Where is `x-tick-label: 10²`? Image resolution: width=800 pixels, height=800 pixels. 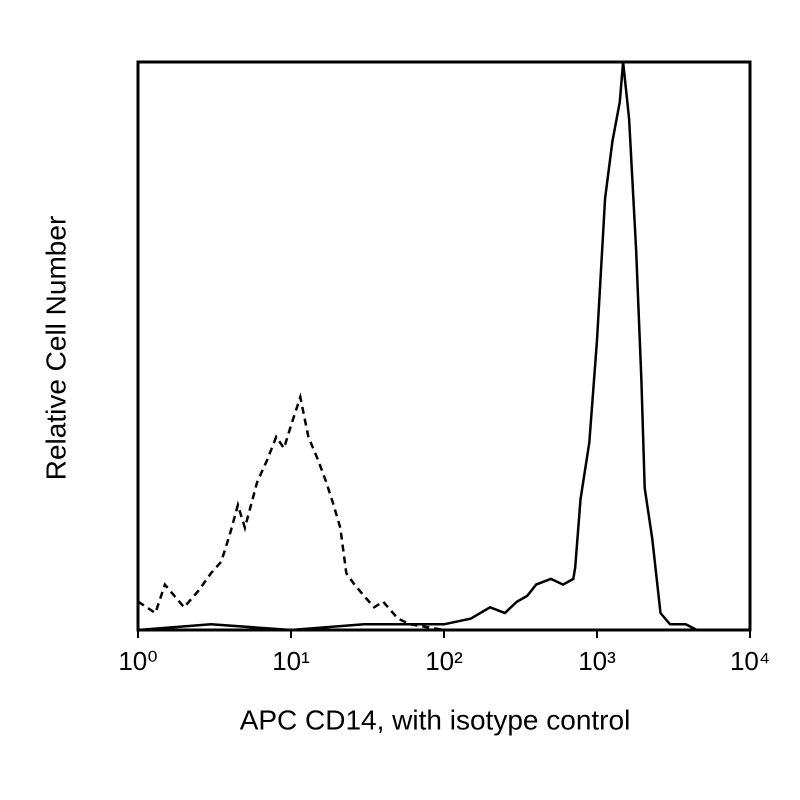 x-tick-label: 10² is located at coordinates (444, 661).